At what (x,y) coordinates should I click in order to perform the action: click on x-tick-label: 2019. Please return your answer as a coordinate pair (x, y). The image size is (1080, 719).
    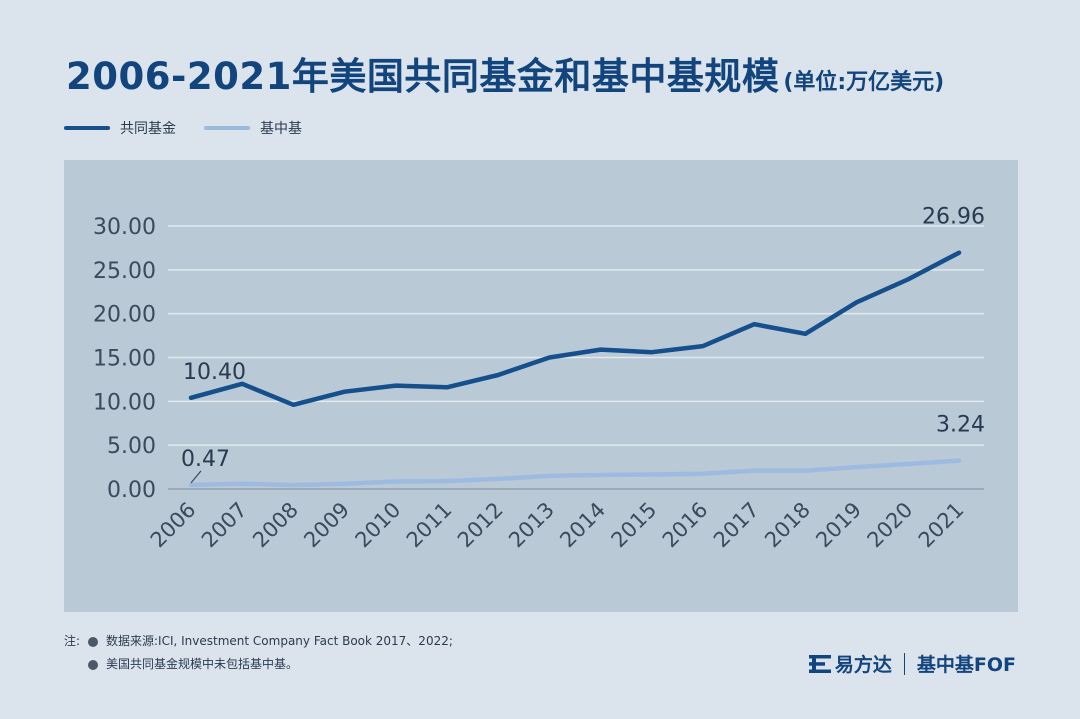
    Looking at the image, I should click on (838, 525).